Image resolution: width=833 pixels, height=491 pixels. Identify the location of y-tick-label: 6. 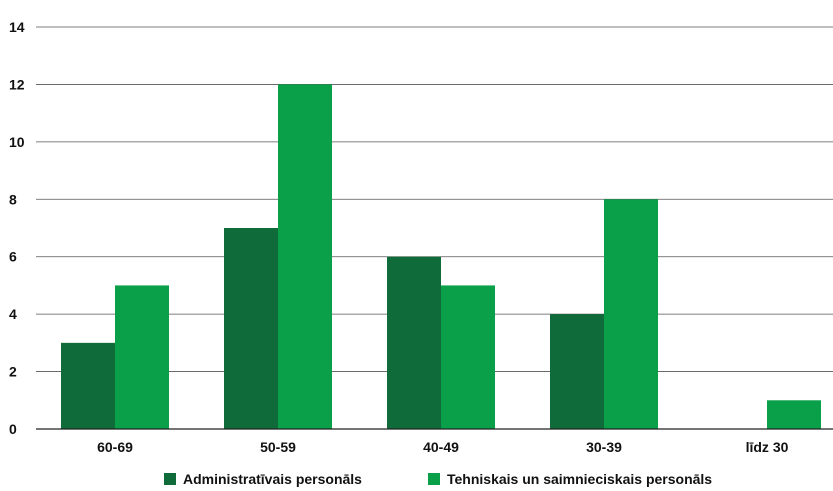
(13, 257).